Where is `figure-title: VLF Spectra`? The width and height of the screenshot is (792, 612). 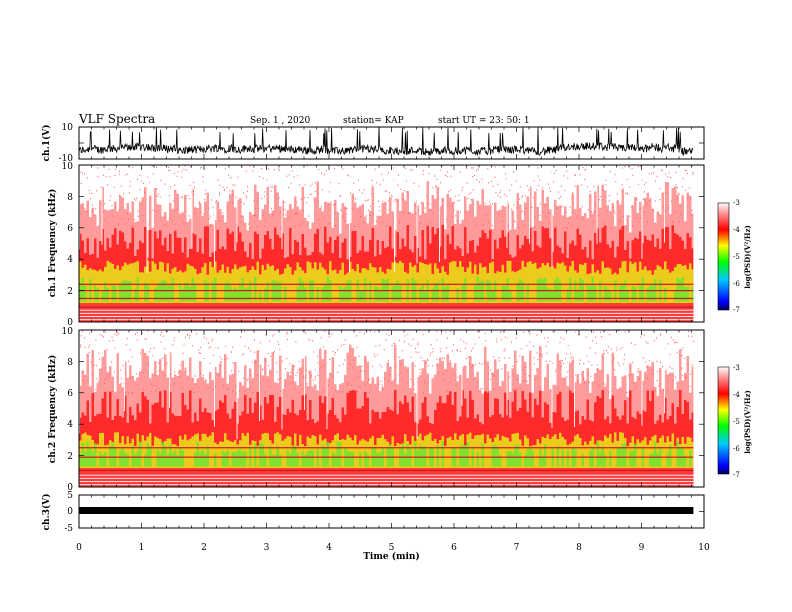
figure-title: VLF Spectra is located at coordinates (116, 119).